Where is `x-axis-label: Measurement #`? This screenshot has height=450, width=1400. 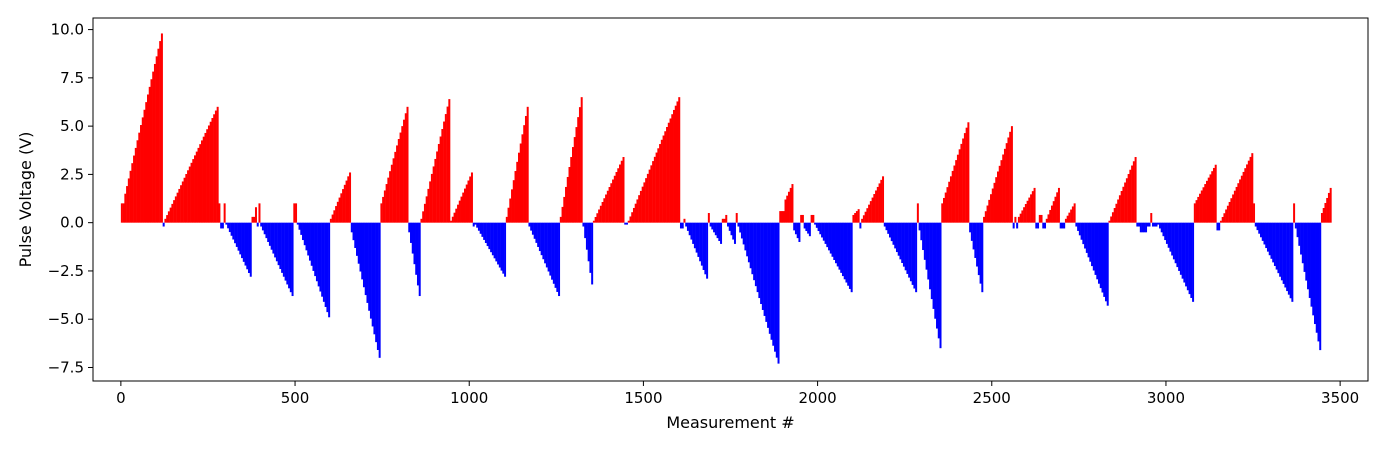 x-axis-label: Measurement # is located at coordinates (730, 422).